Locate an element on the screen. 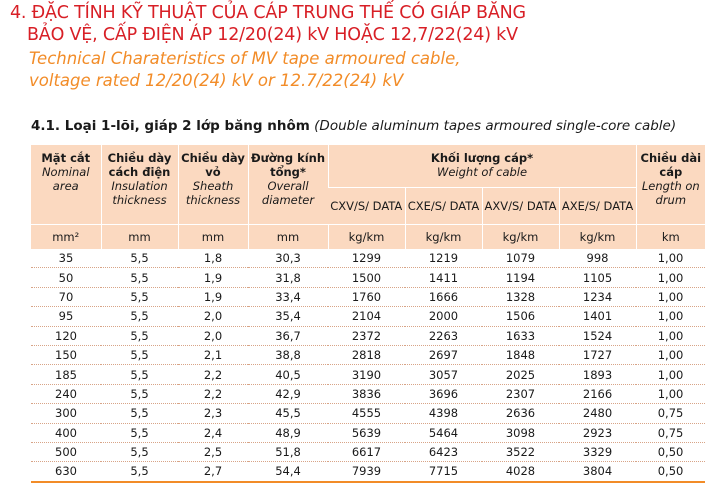 The height and width of the screenshot is (483, 727). table-cell: 54,4 is located at coordinates (288, 472).